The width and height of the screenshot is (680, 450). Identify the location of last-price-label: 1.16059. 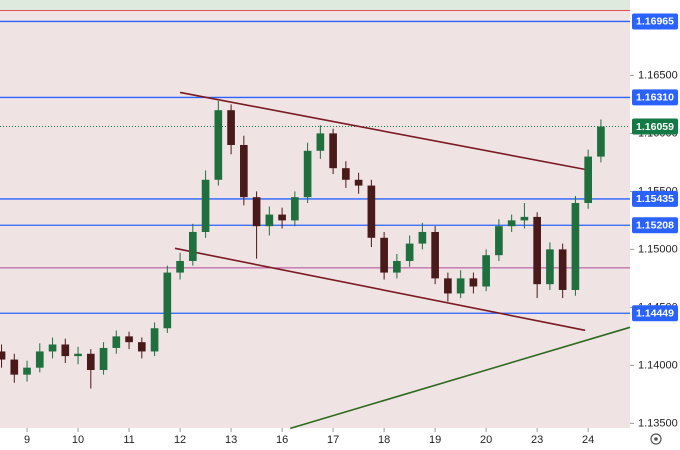
(655, 127).